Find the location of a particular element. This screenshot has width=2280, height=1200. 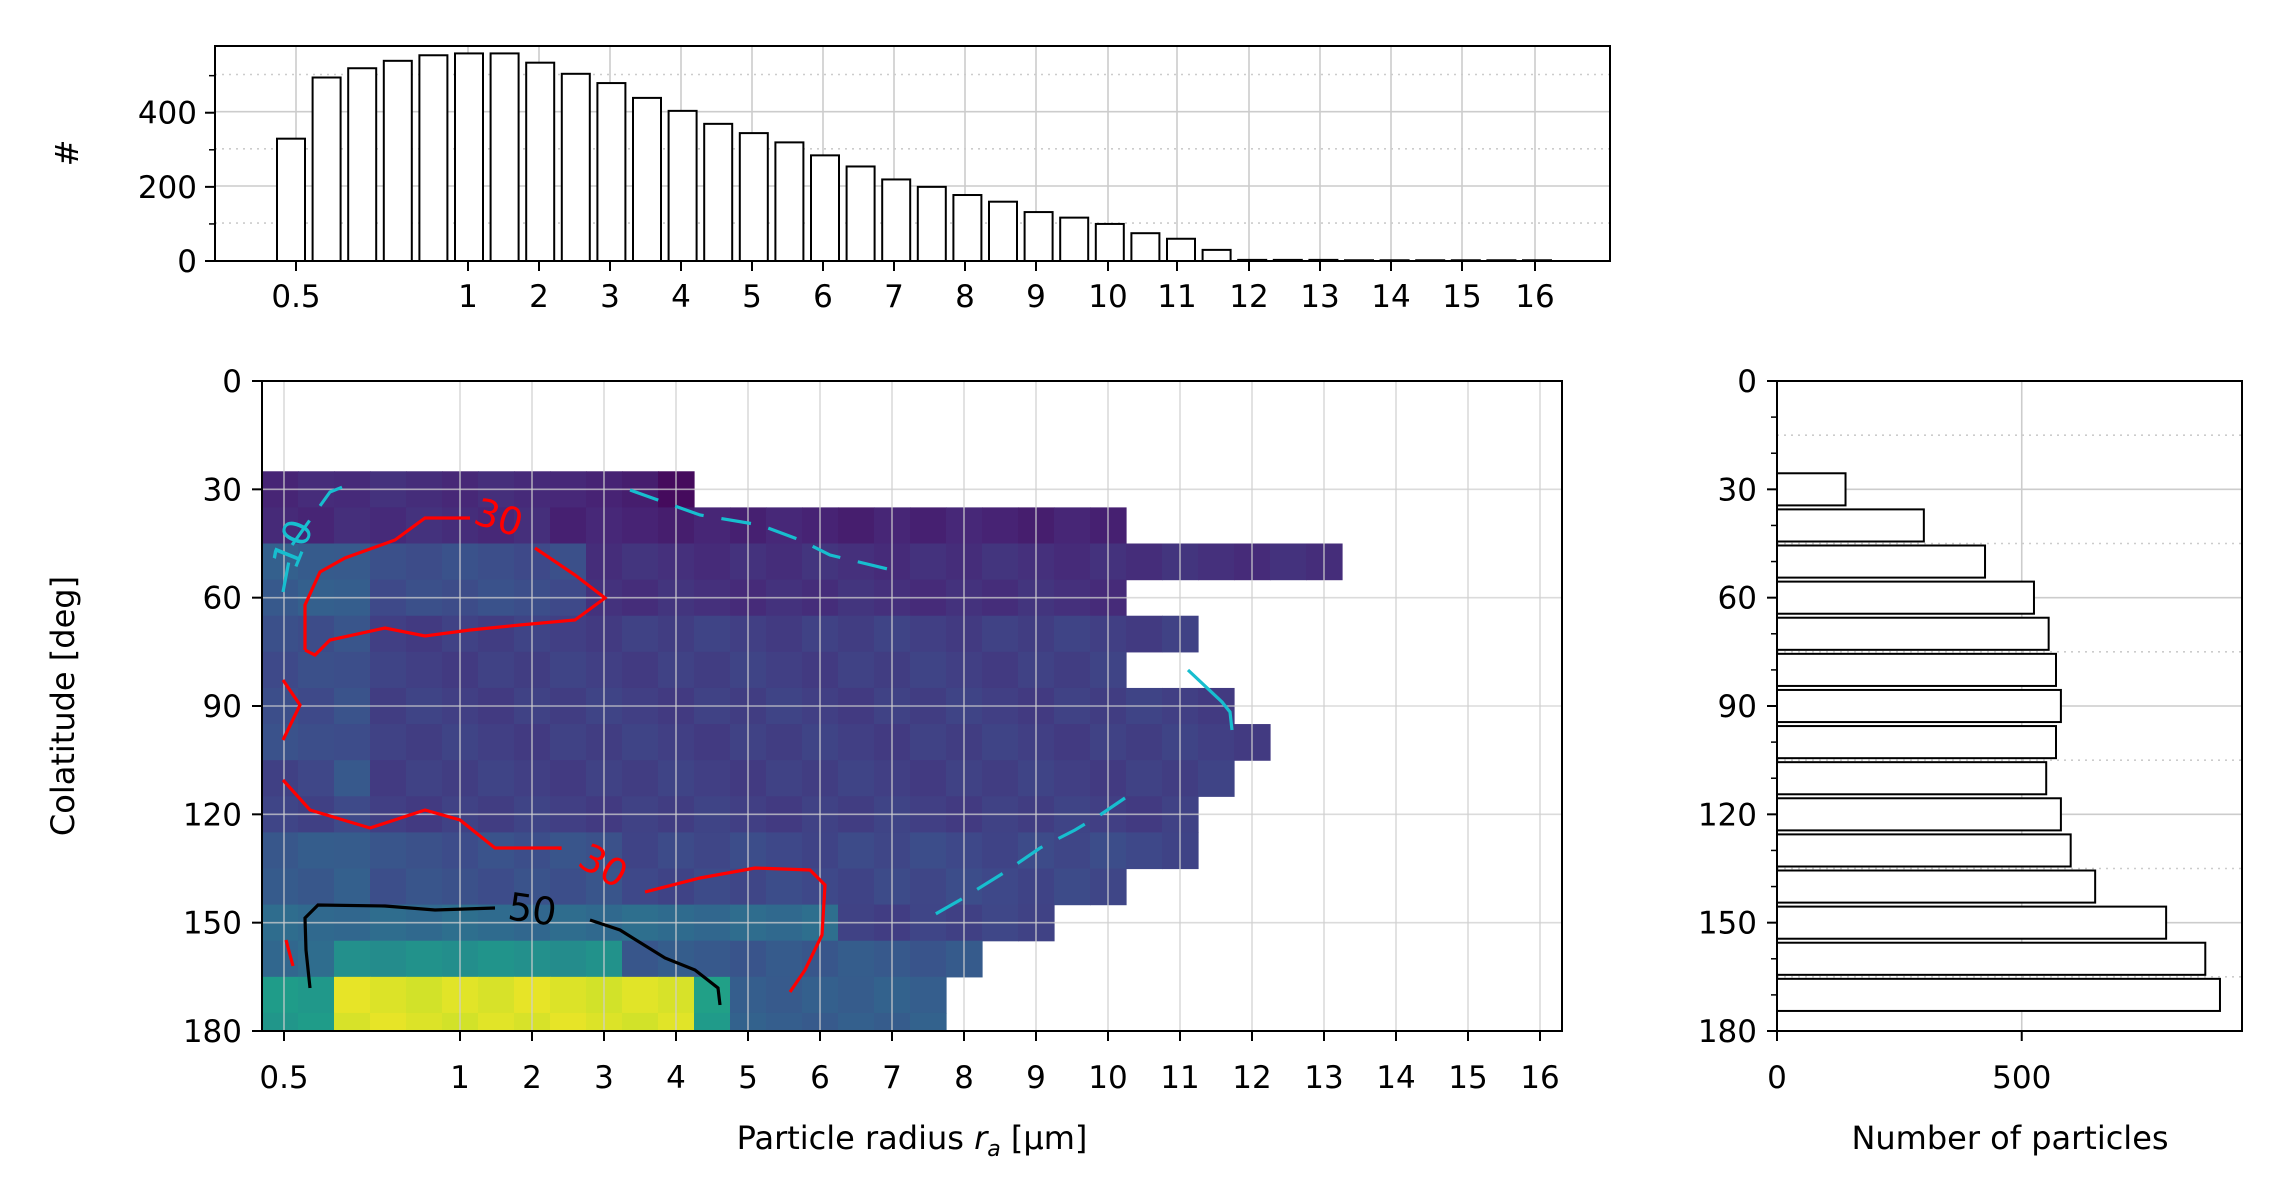

side-histogram-bars is located at coordinates (1998, 742).